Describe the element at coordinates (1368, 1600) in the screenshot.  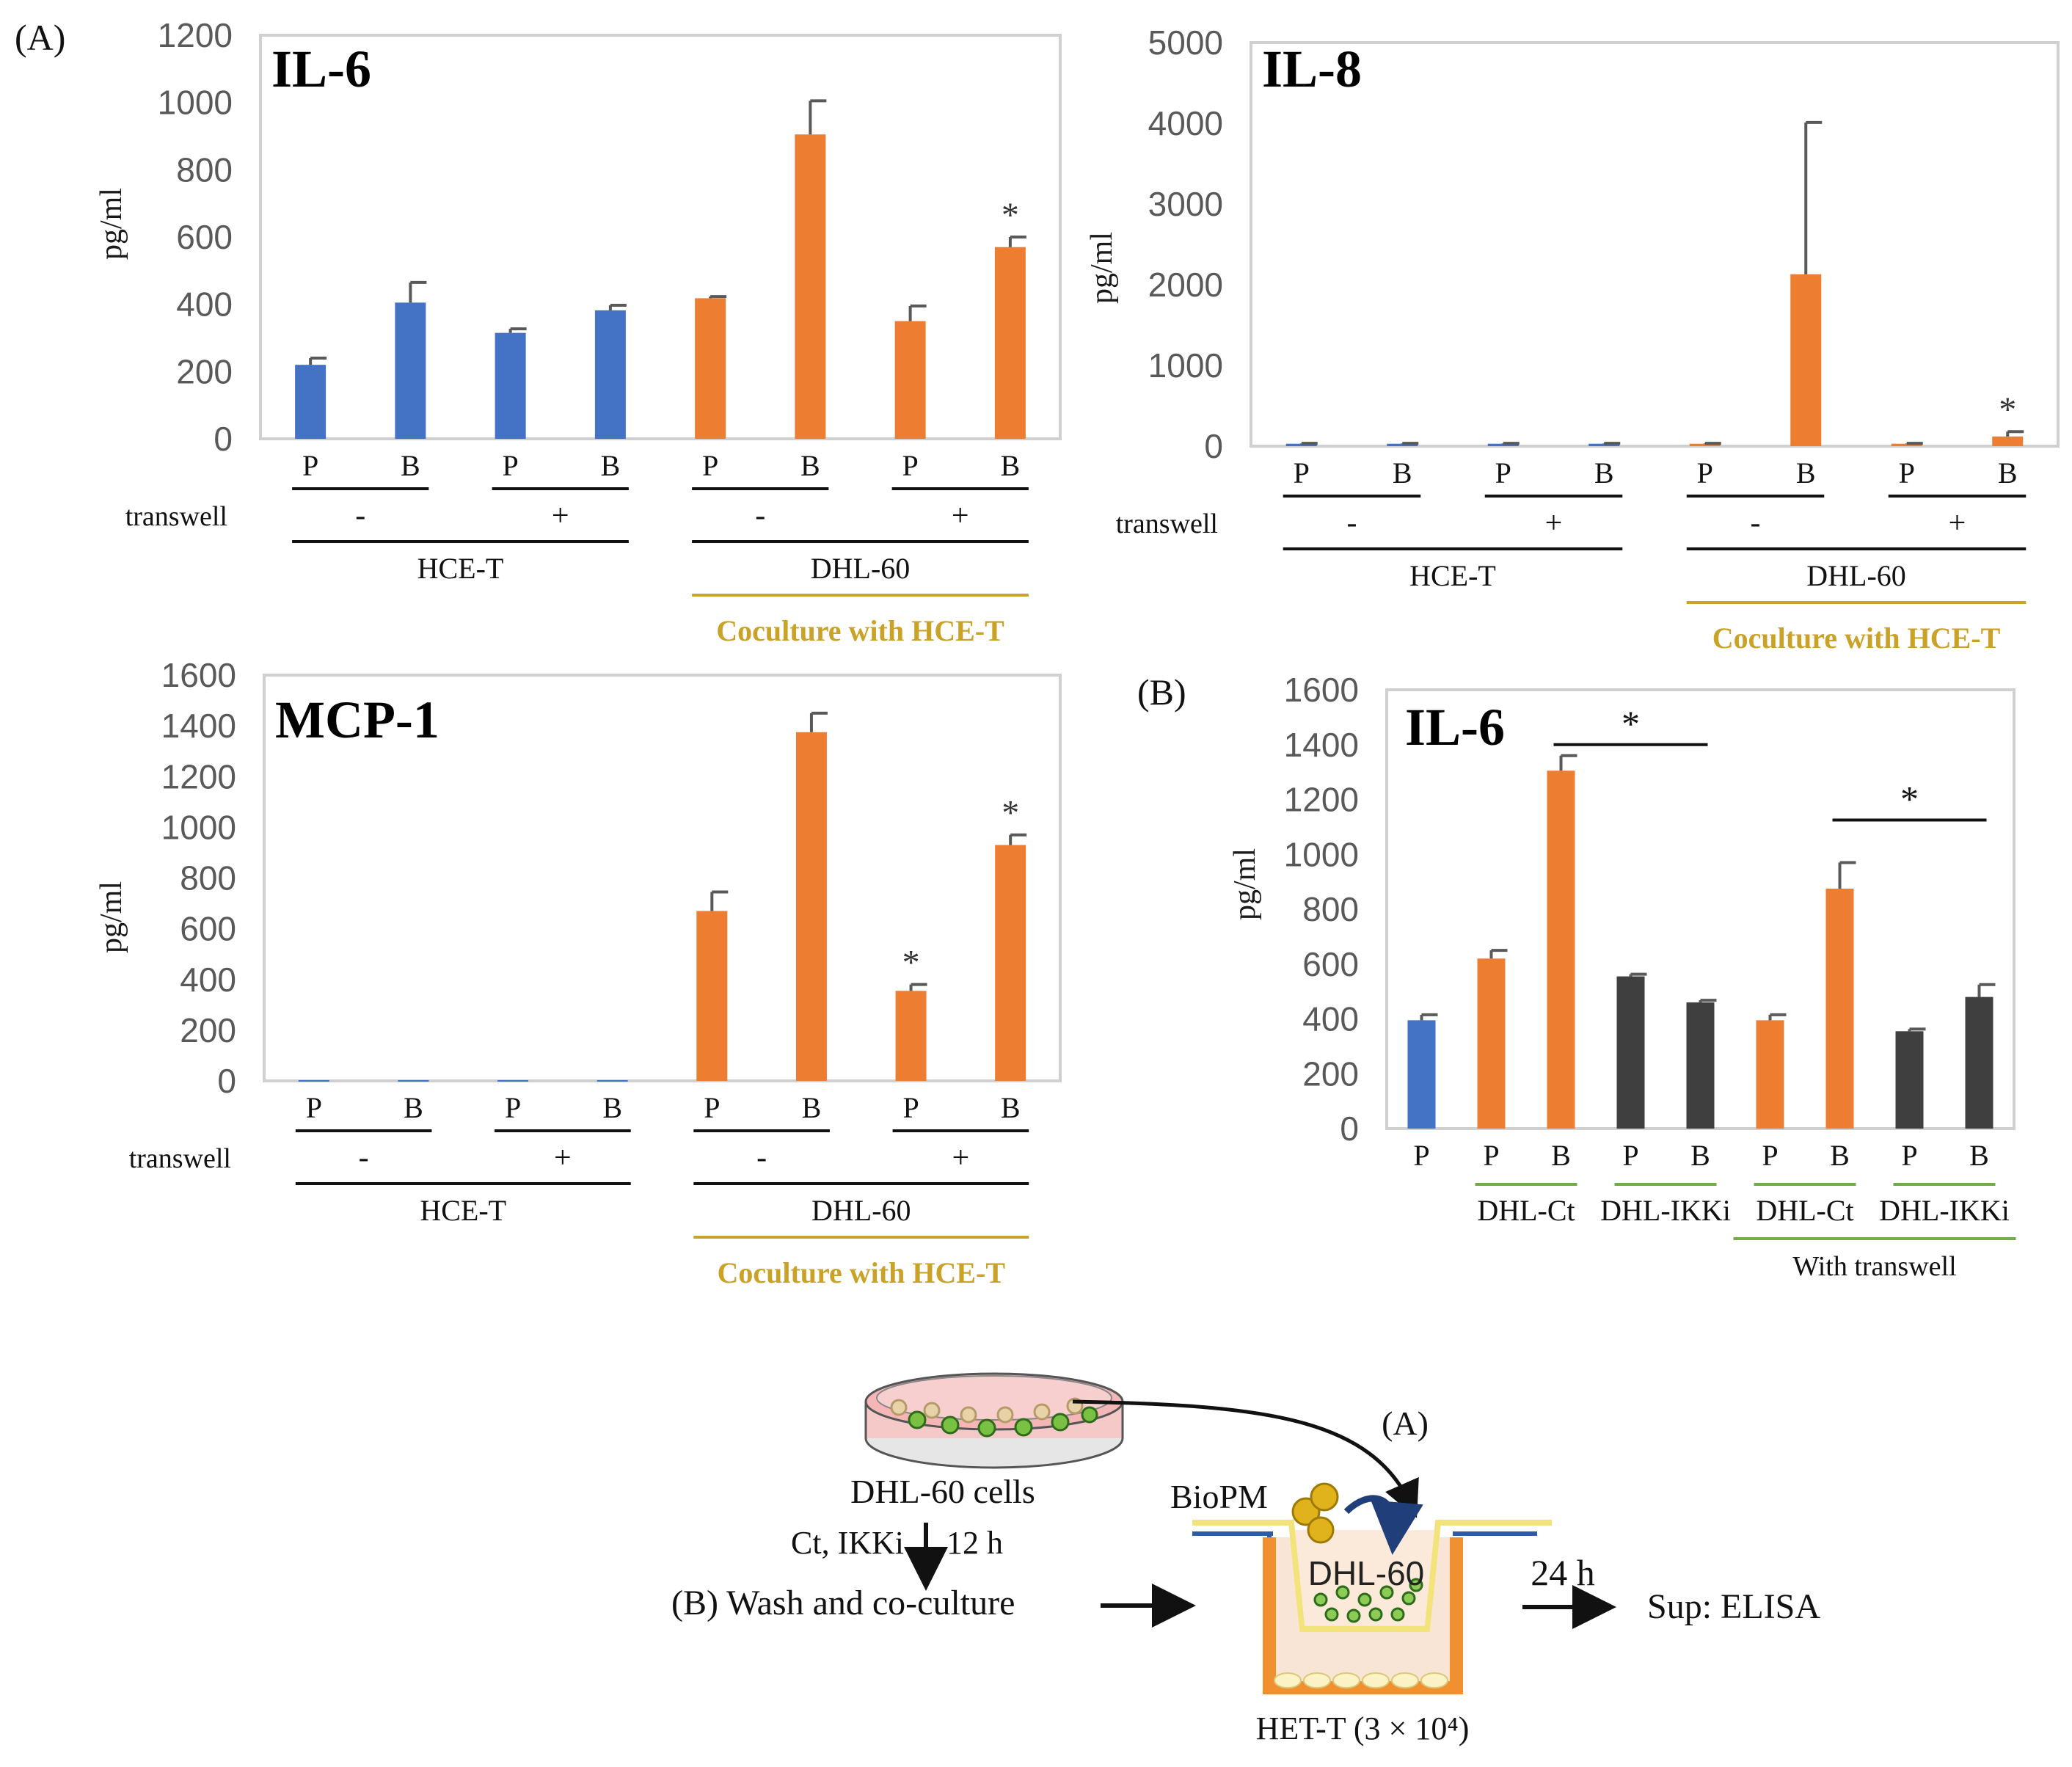
I see `insert-cells-icon` at that location.